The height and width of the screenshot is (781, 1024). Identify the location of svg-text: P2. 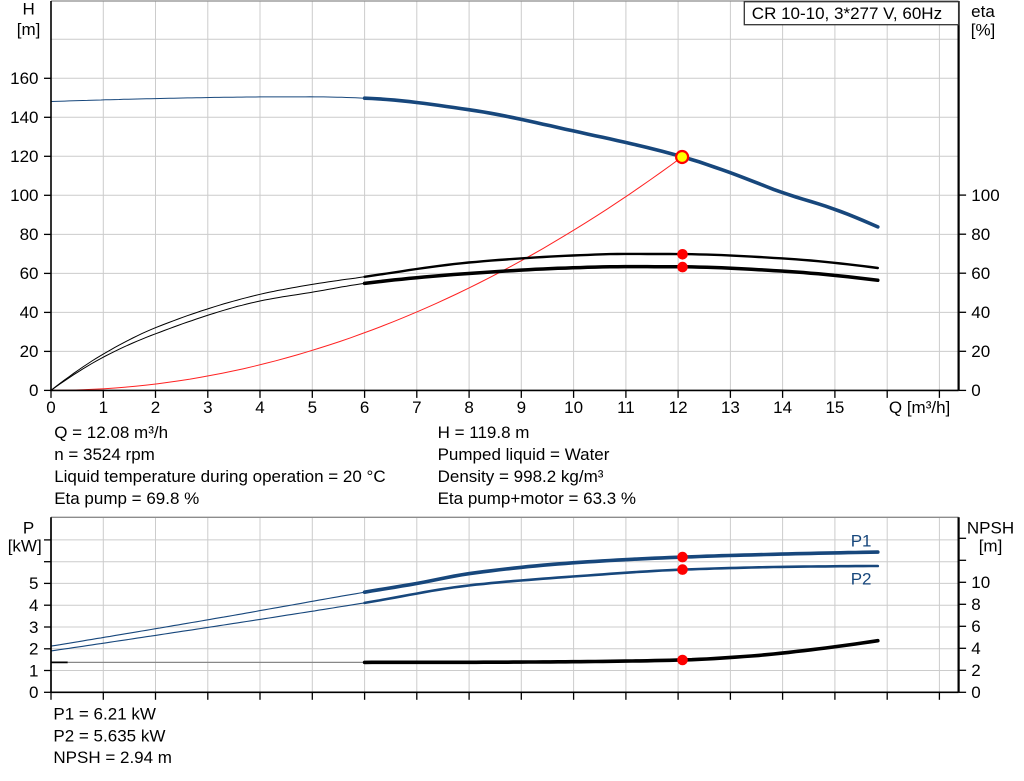
(861, 578).